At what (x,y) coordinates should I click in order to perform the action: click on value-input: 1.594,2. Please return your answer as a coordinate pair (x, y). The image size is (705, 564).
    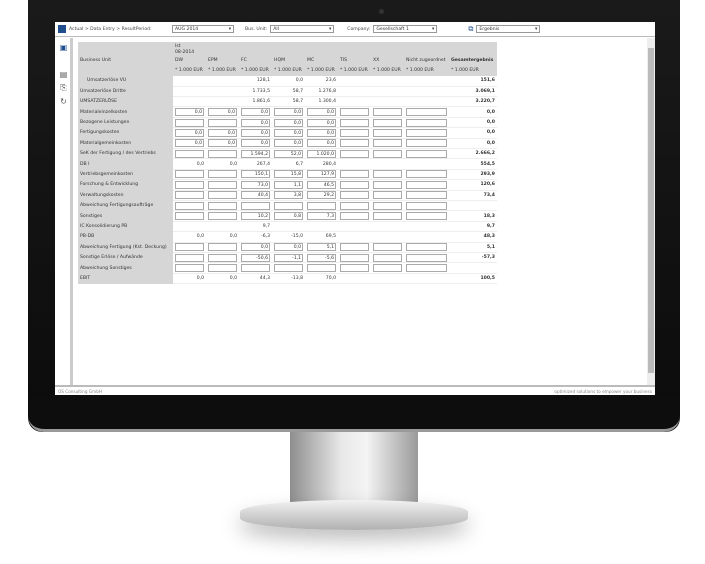
    Looking at the image, I should click on (255, 153).